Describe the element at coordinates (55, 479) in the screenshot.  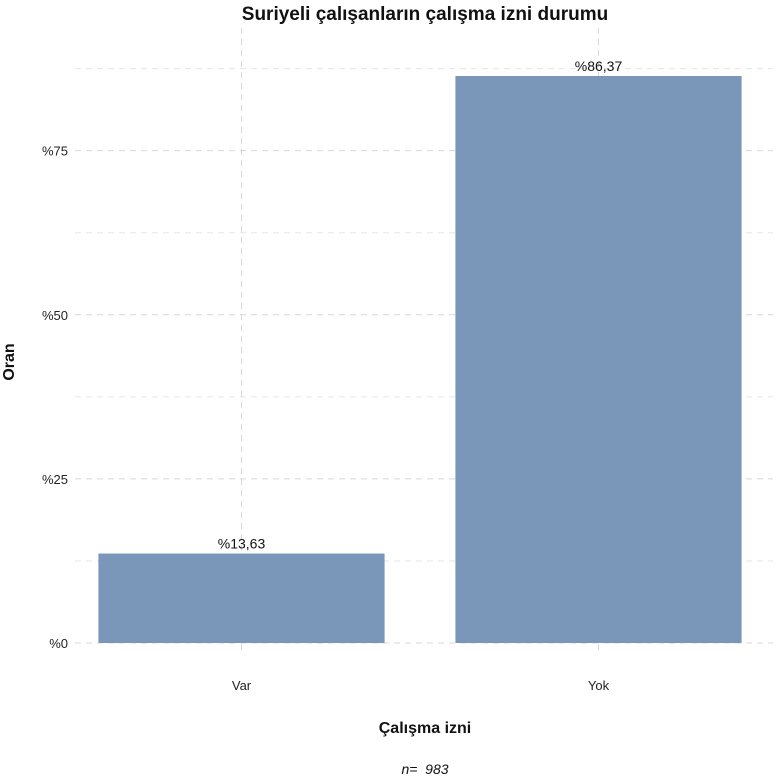
I see `y-tick-label: %25` at that location.